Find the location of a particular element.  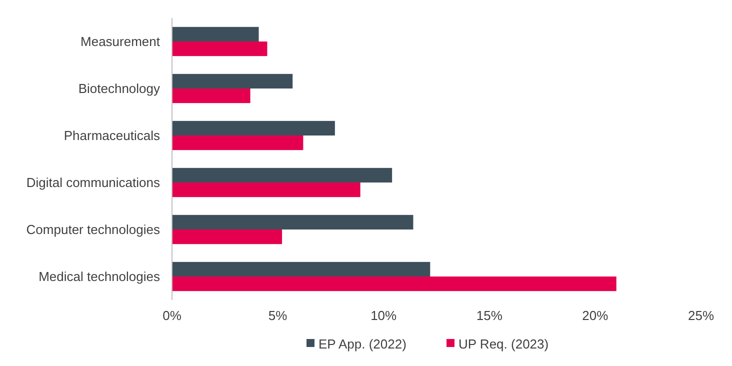

x-tick-label: 0% is located at coordinates (172, 315).